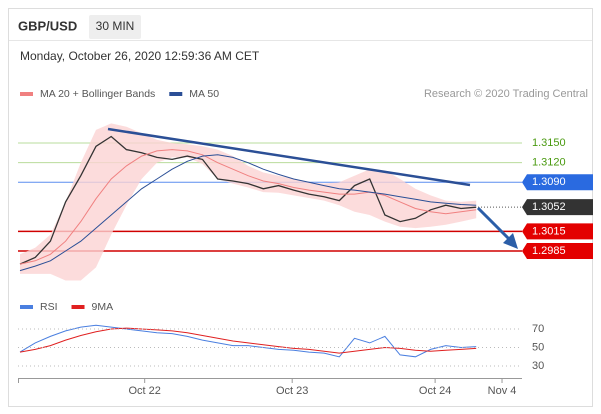 This screenshot has width=601, height=414. Describe the element at coordinates (549, 143) in the screenshot. I see `level-label: 1.3150` at that location.